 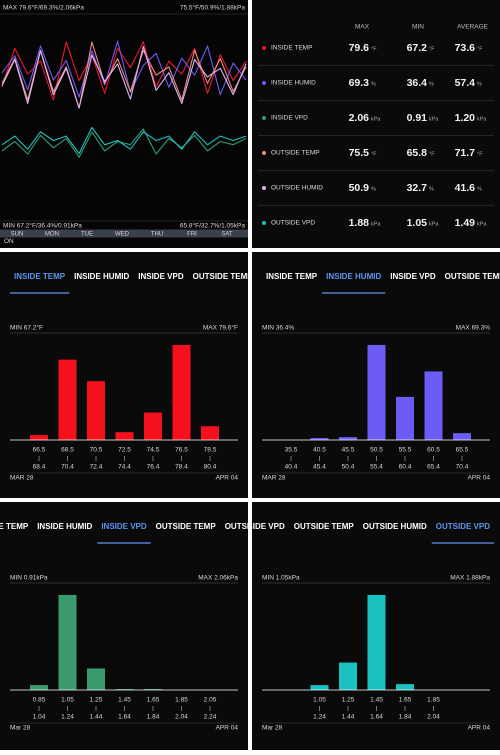 I want to click on stat-value: 50.9, so click(x=359, y=188).